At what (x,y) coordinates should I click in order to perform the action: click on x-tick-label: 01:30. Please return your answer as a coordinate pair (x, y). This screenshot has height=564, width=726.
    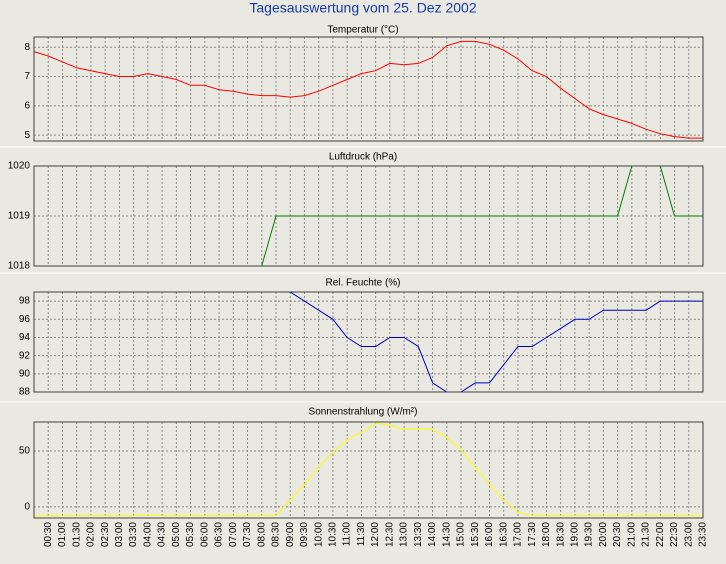
    Looking at the image, I should click on (76, 534).